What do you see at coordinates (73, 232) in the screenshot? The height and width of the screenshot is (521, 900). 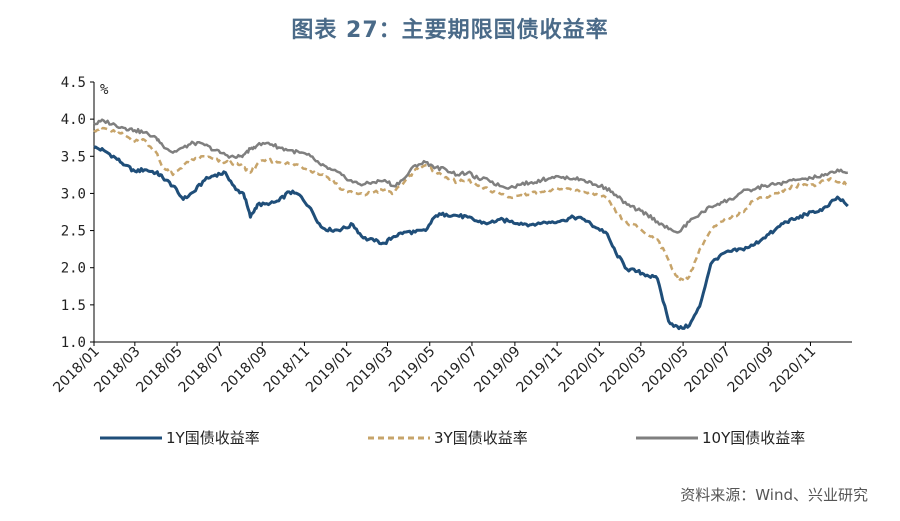 I see `y-tick-label: 2.5` at bounding box center [73, 232].